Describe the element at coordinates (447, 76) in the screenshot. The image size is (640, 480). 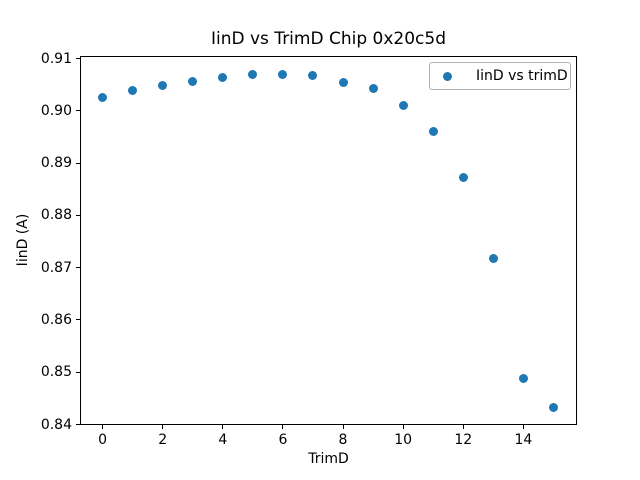
I see `legend-marker-dot` at that location.